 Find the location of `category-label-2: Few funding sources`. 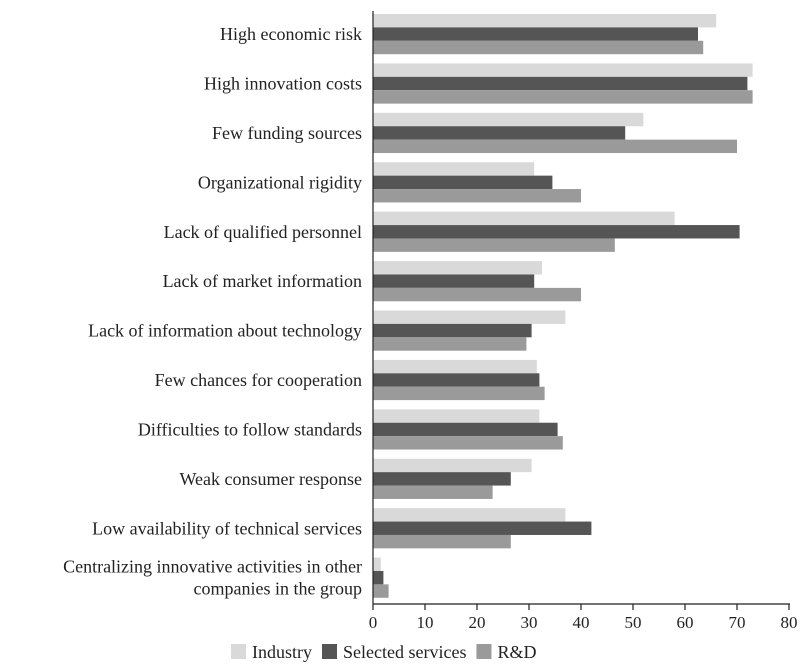

category-label-2: Few funding sources is located at coordinates (287, 133).